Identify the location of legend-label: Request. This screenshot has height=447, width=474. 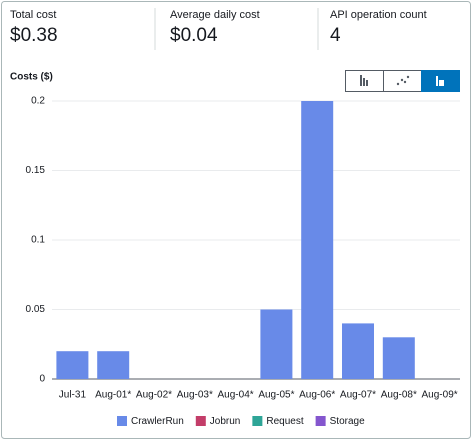
(284, 421).